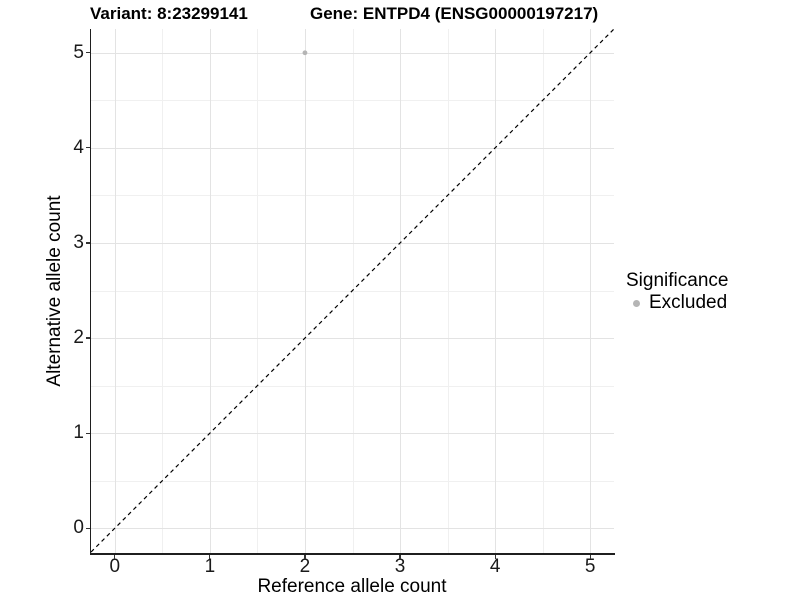  I want to click on y-axis-title: Alternative allele count, so click(54, 291).